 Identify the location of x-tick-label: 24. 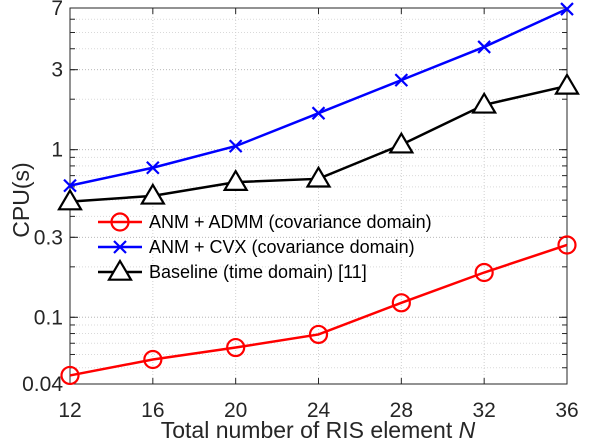
(319, 410).